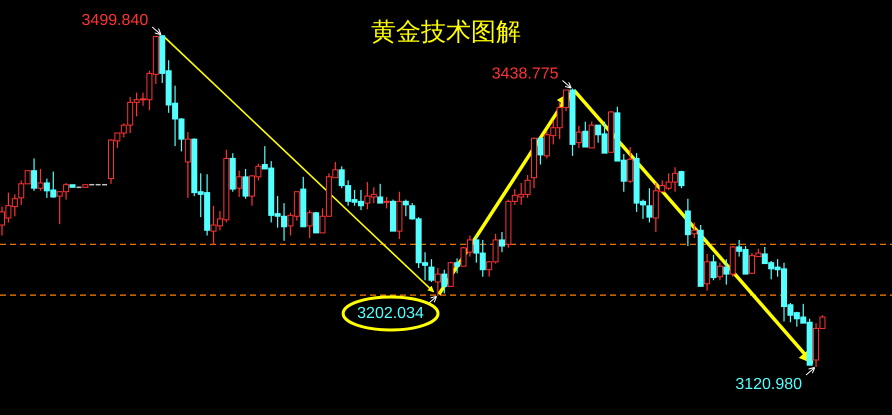 This screenshot has height=415, width=892. Describe the element at coordinates (446, 31) in the screenshot. I see `chart-title: 黄金技术图解` at that location.